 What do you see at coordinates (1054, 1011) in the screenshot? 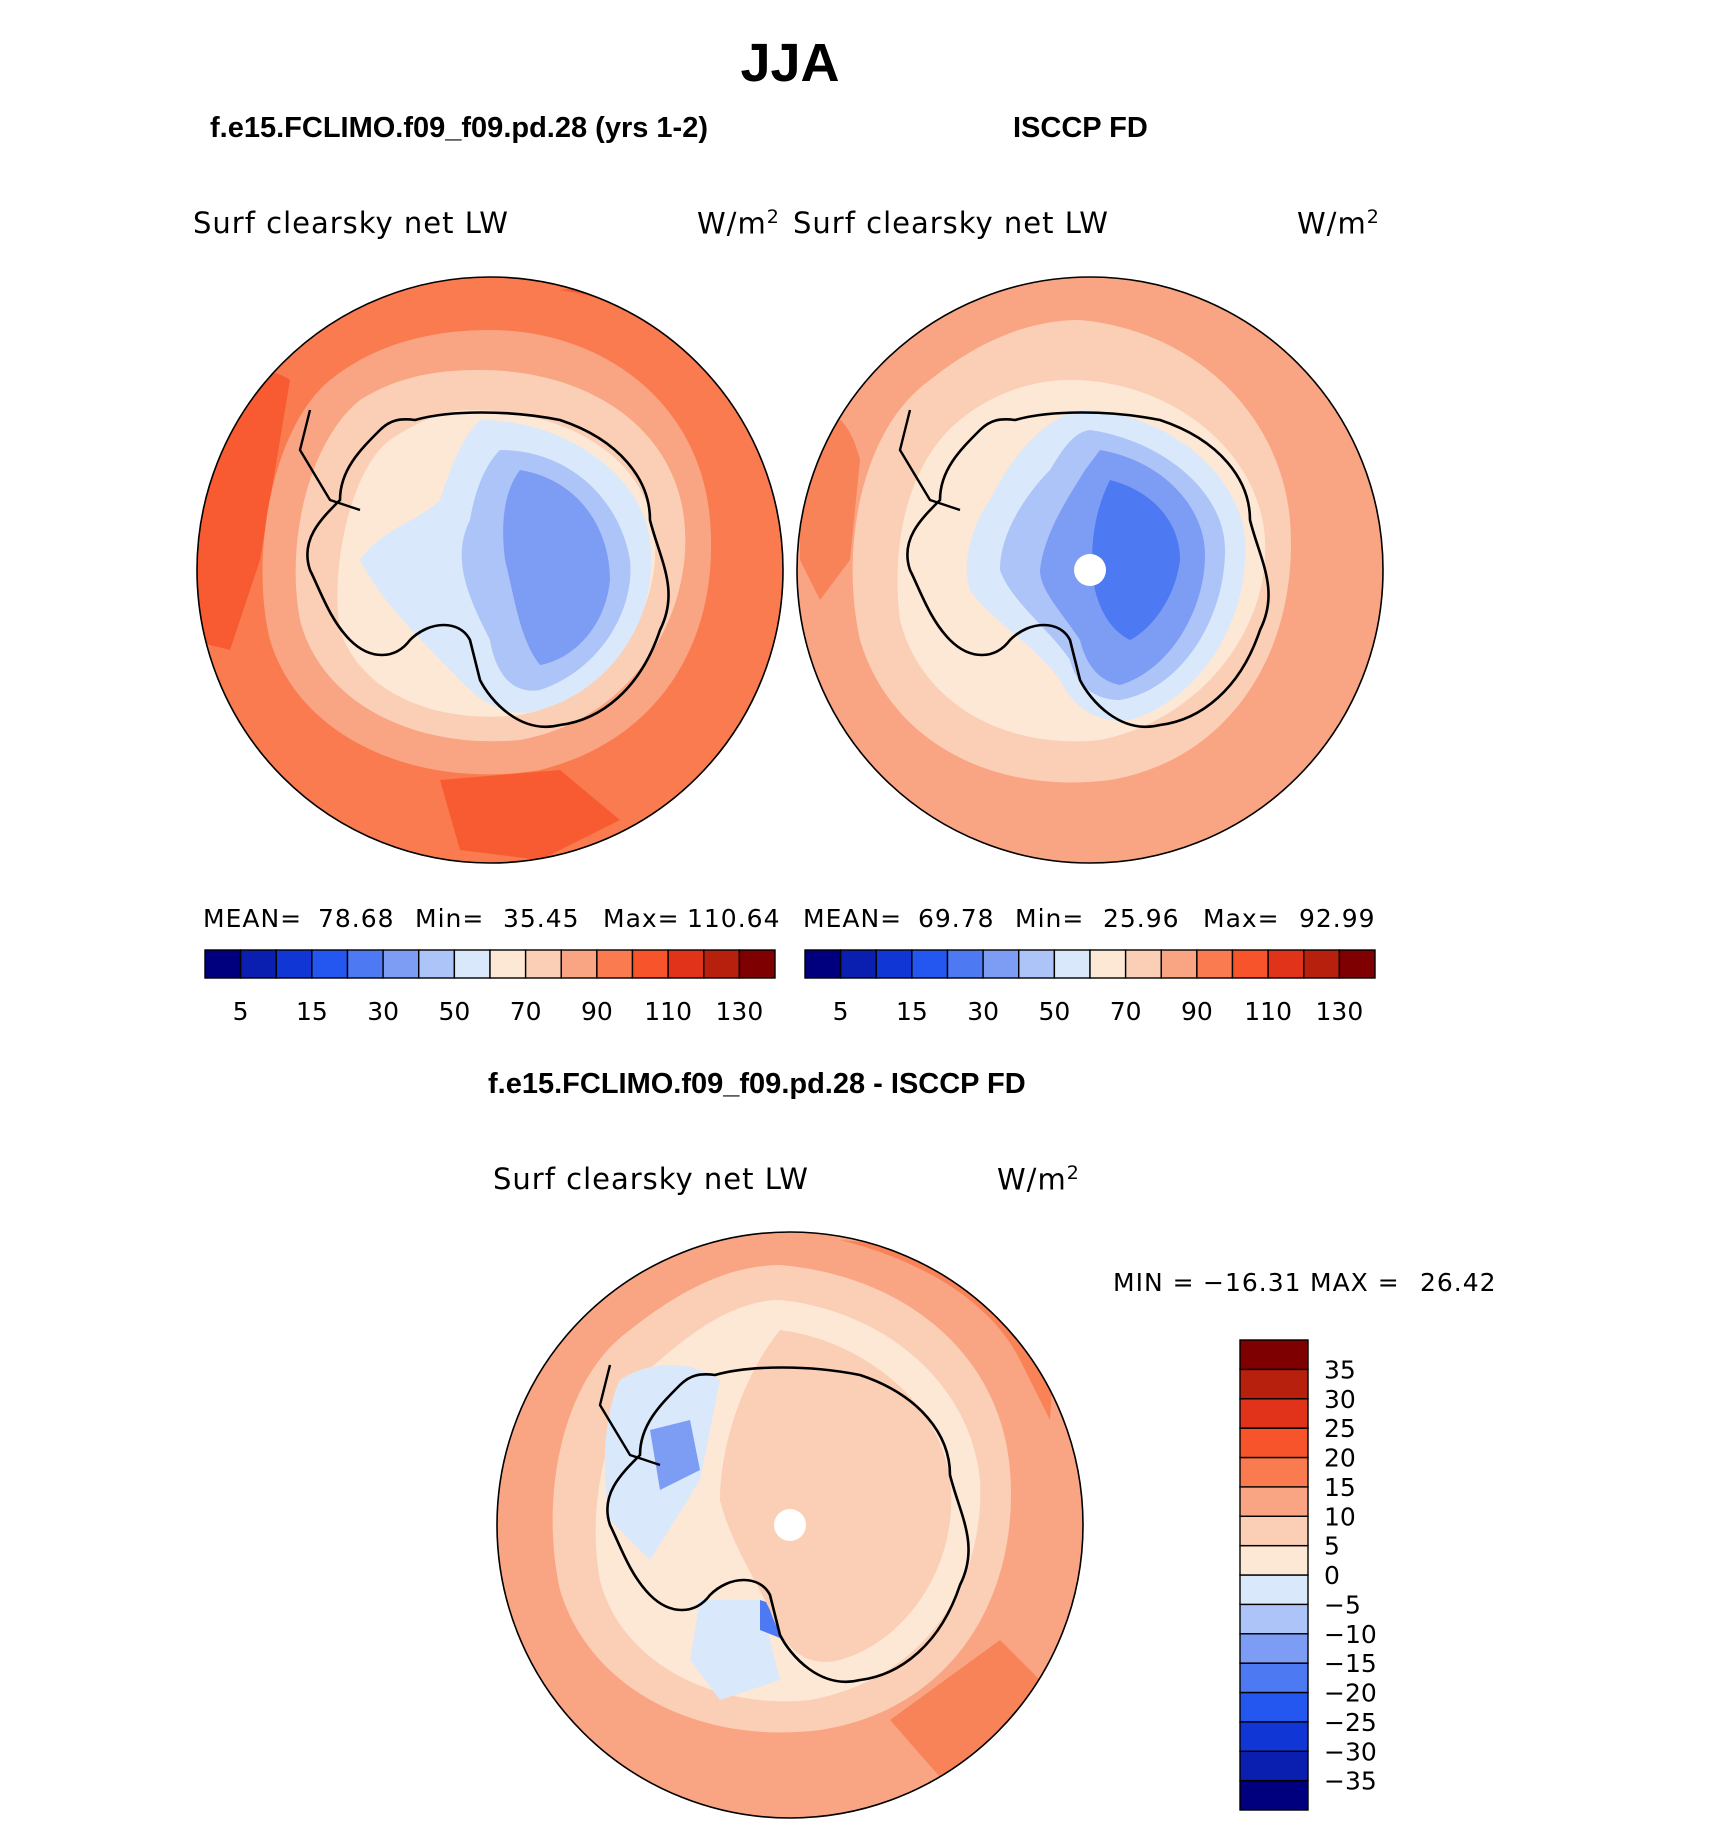
I see `panel-2-colorbar-tick-label: 50` at bounding box center [1054, 1011].